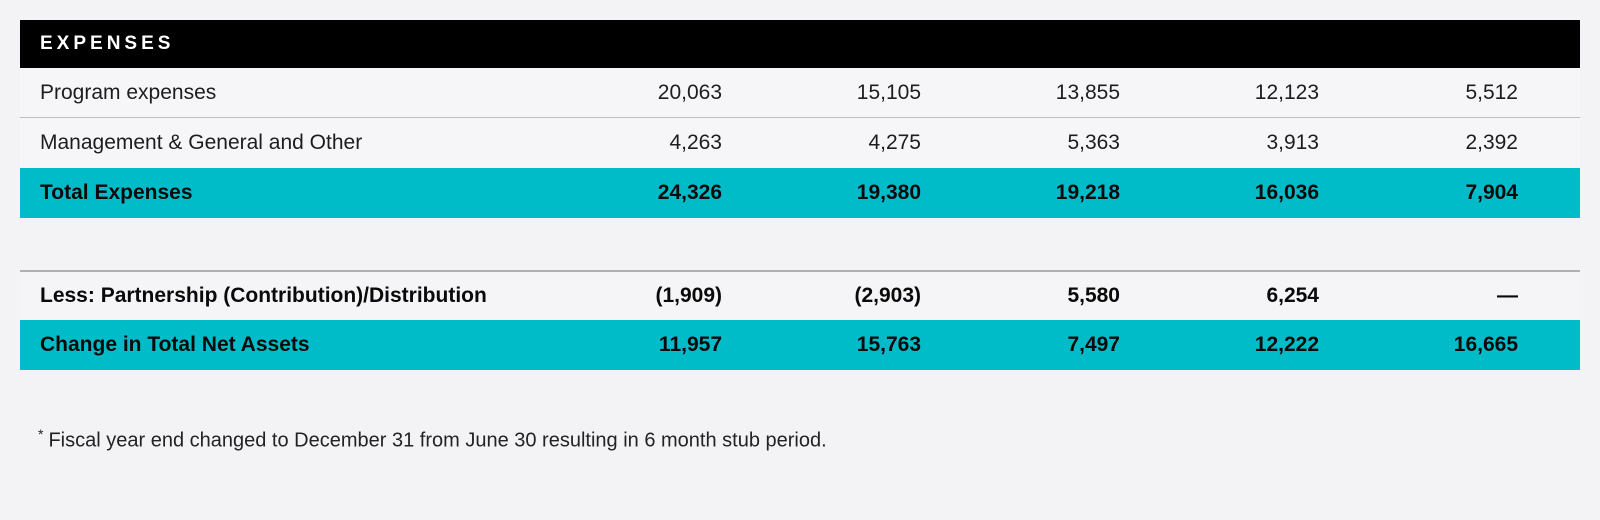  Describe the element at coordinates (41, 434) in the screenshot. I see `footnote-marker: *` at that location.